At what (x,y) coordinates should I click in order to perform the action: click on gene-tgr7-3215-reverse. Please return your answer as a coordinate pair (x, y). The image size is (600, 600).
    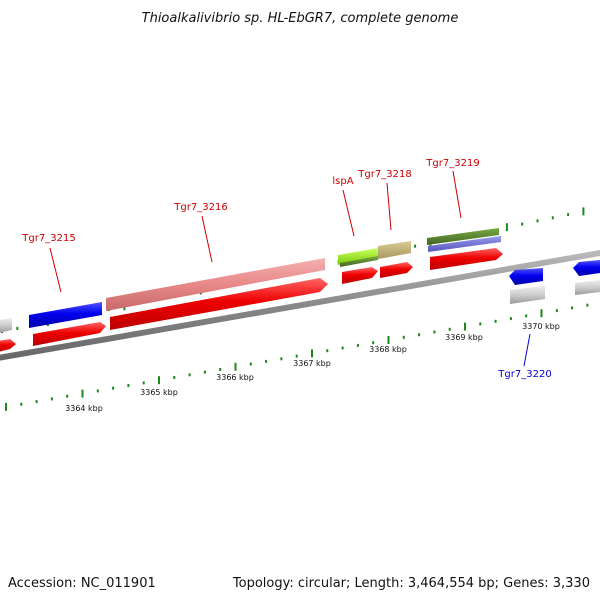
    Looking at the image, I should click on (65, 315).